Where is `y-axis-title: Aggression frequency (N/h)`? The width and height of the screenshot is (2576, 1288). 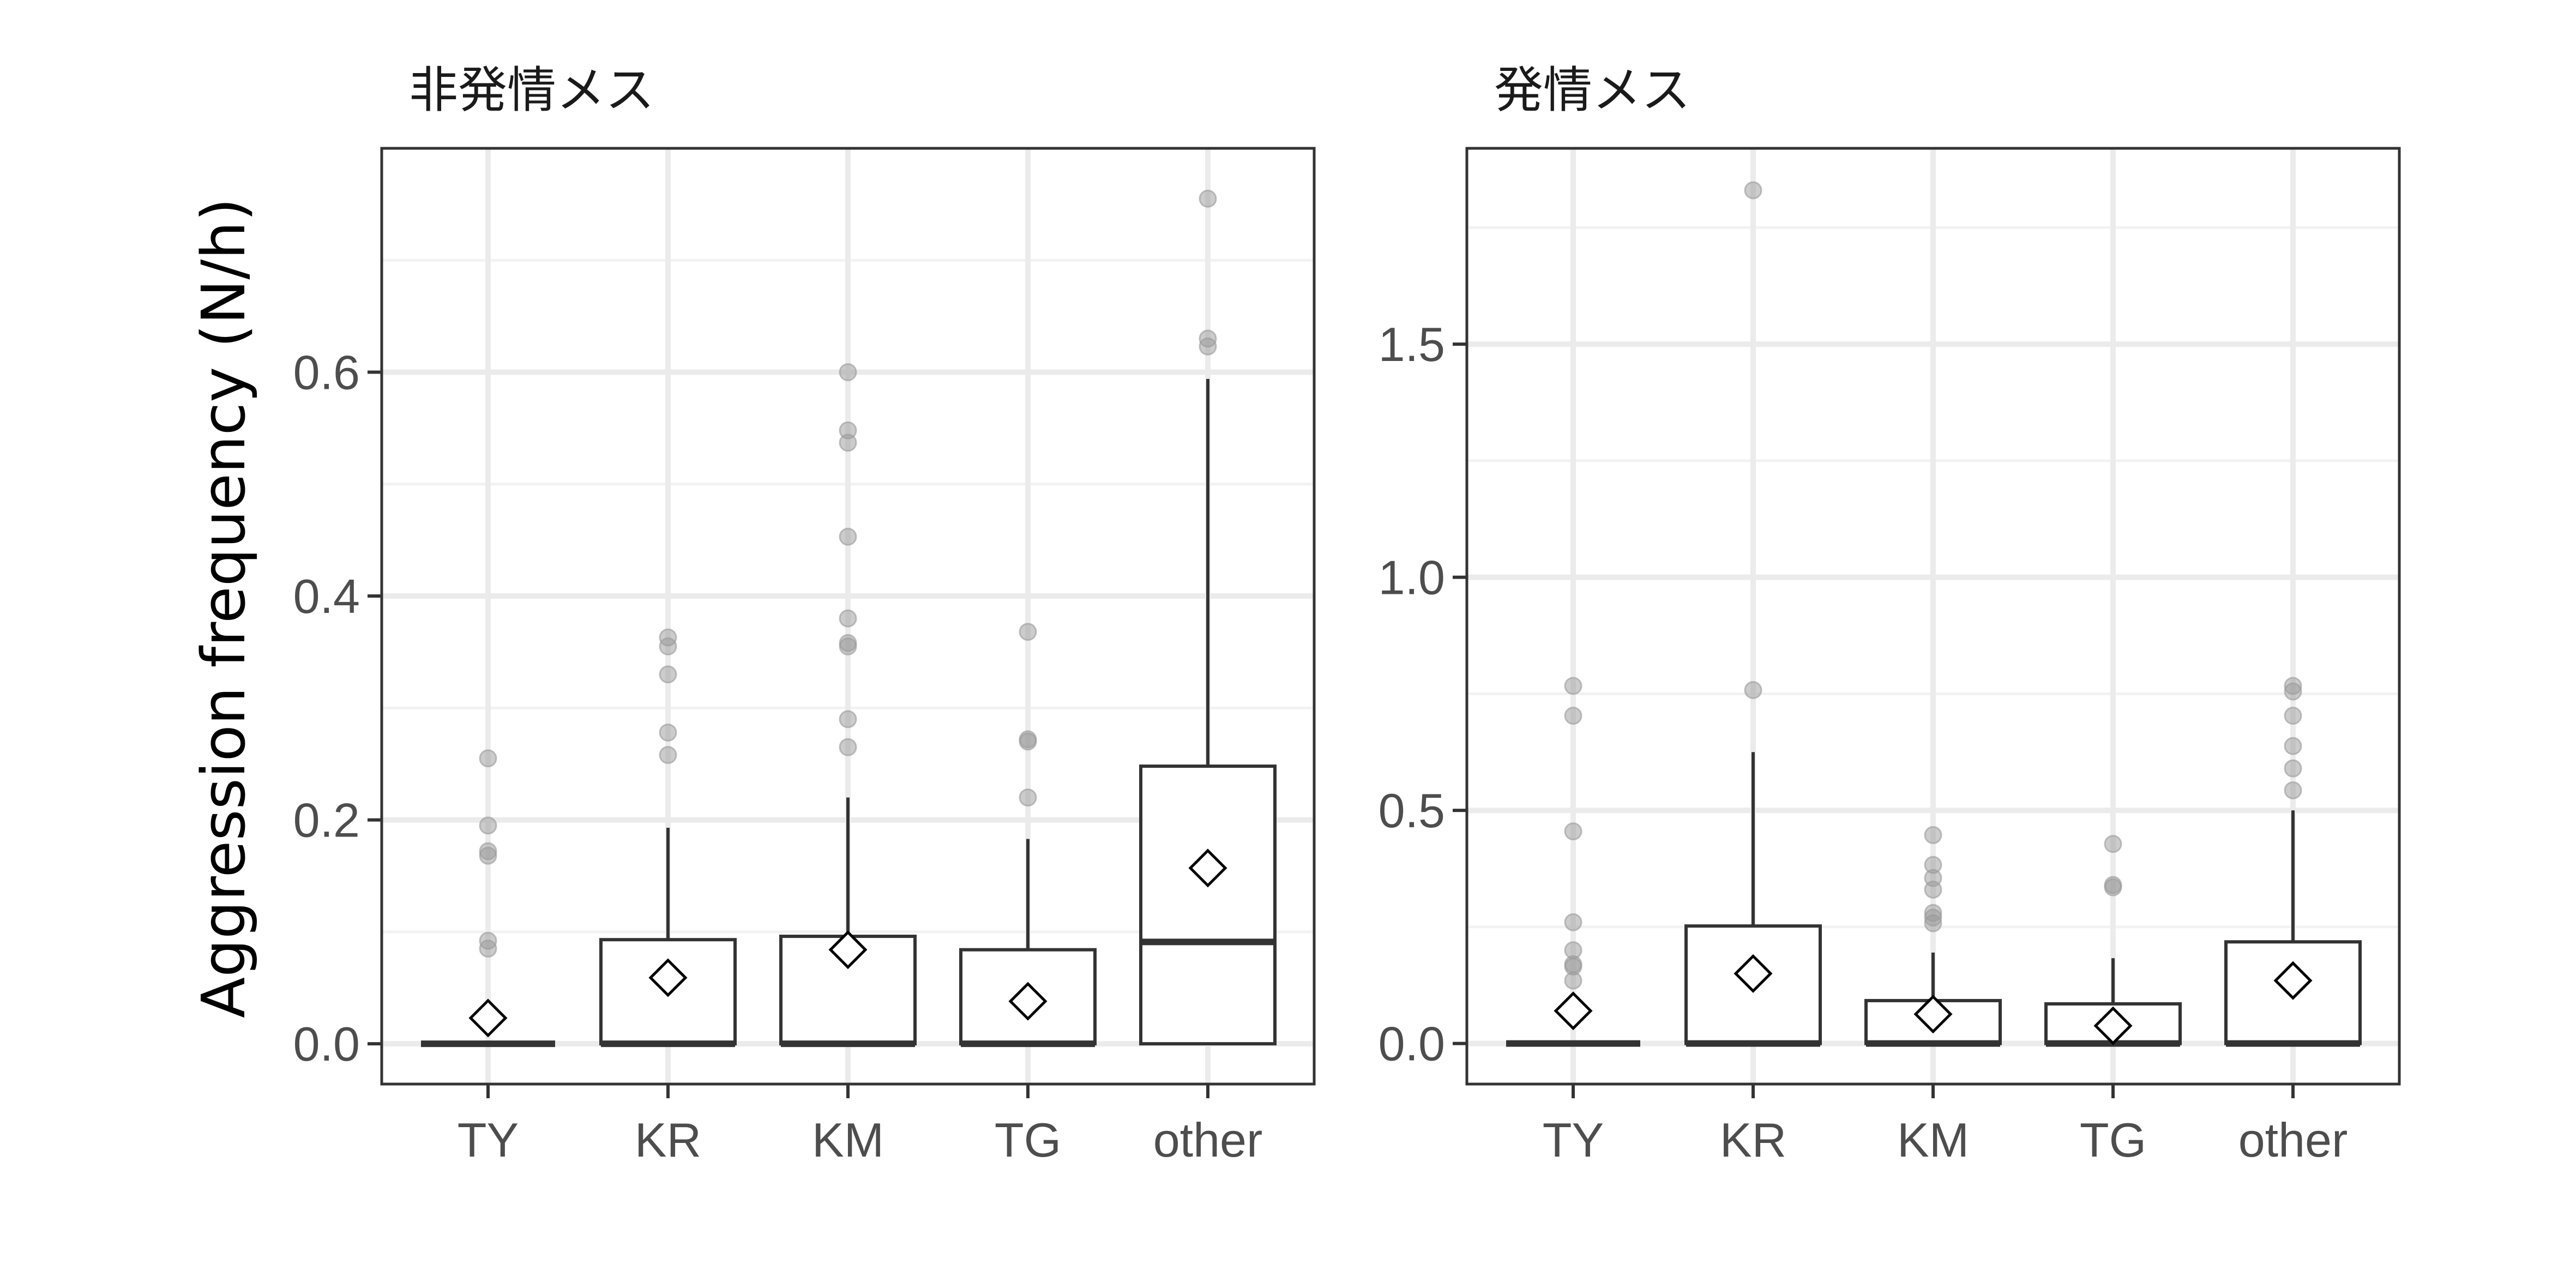 y-axis-title: Aggression frequency (N/h) is located at coordinates (223, 608).